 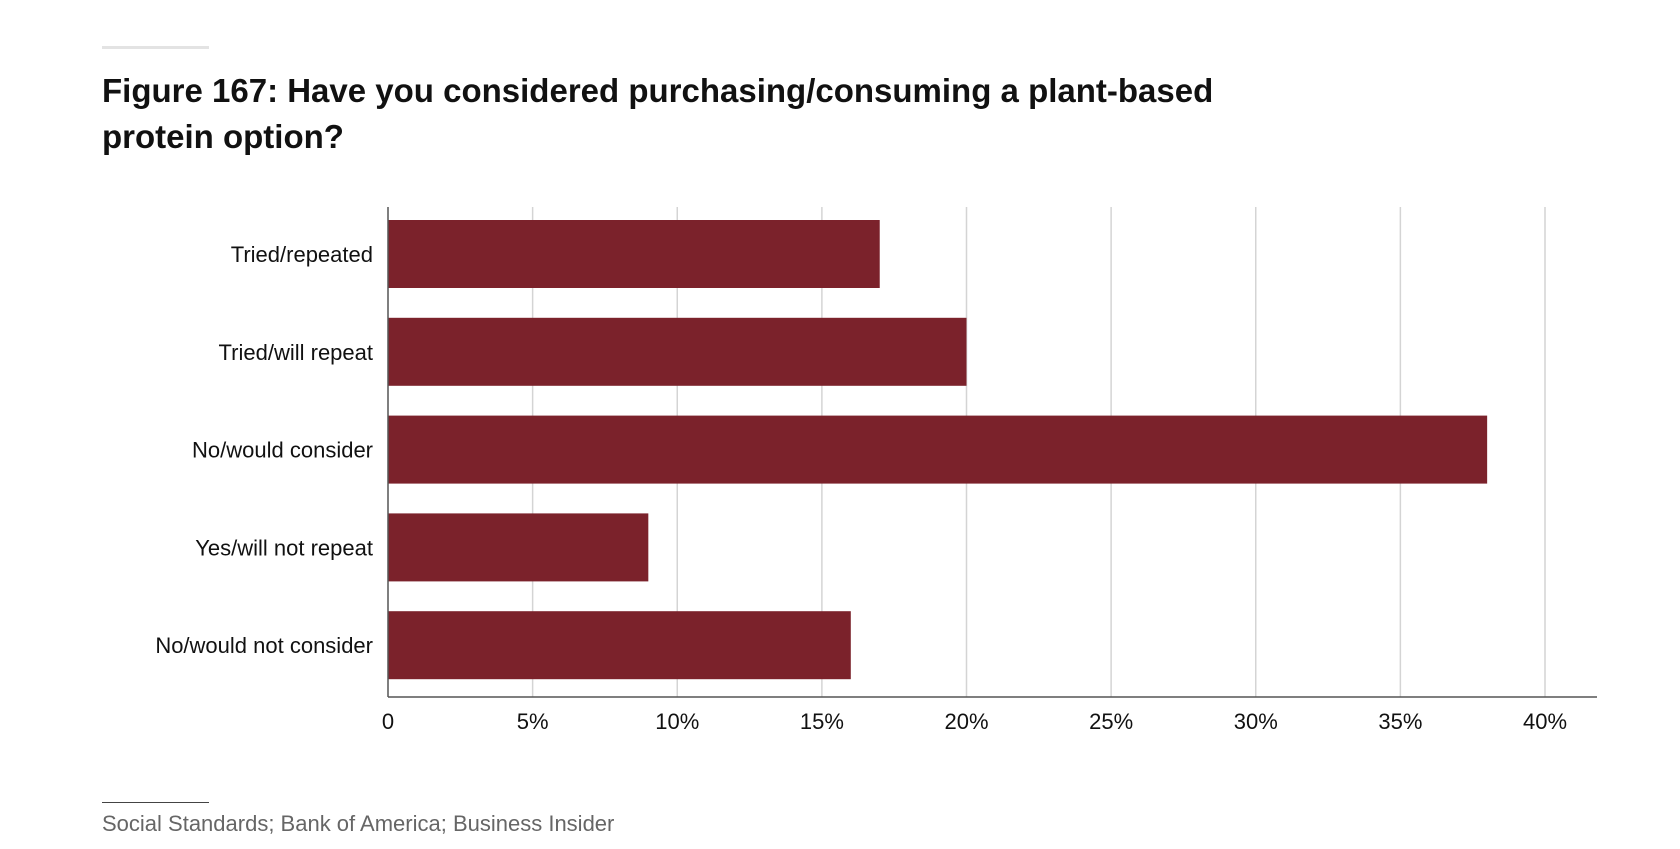 I want to click on category-label: Tried/will repeat, so click(x=296, y=352).